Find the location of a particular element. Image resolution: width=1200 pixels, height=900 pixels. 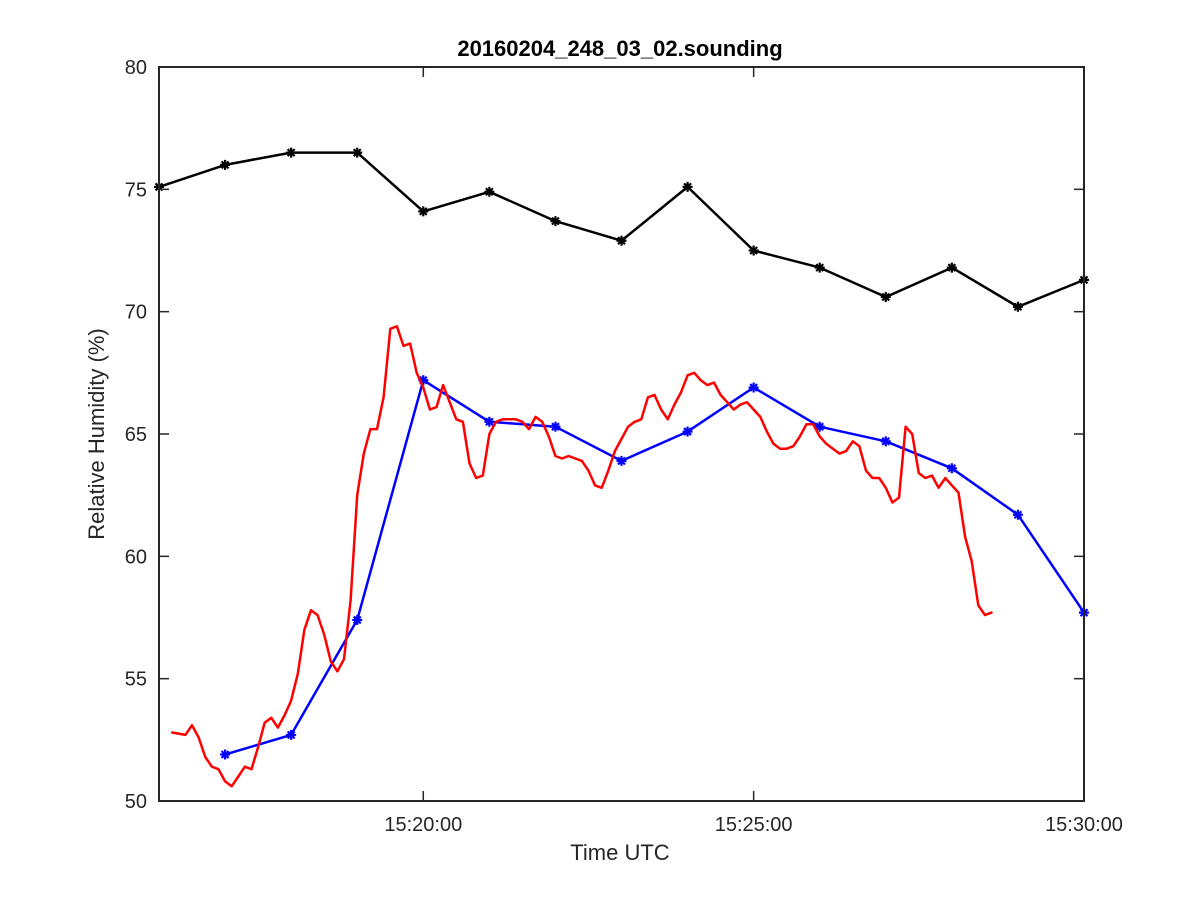

y-axis-label: Relative Humidity (%) is located at coordinates (96, 434).